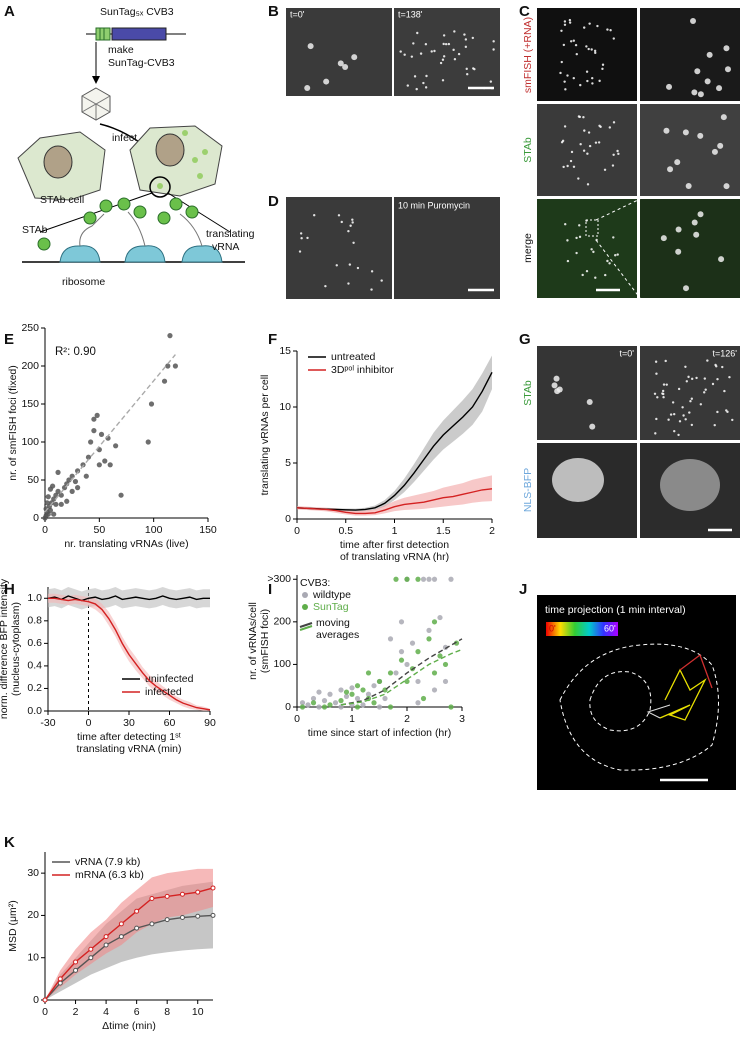 This screenshot has width=742, height=1042. Describe the element at coordinates (185, 133) in the screenshot. I see `dot` at that location.